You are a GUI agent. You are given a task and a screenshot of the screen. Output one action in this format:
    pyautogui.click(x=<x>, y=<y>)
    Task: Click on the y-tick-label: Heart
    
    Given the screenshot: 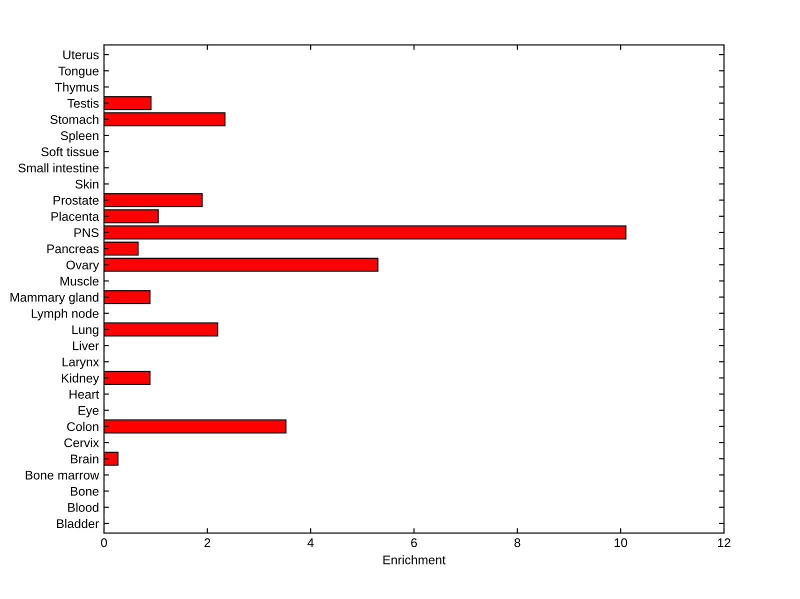 What is the action you would take?
    pyautogui.click(x=85, y=394)
    